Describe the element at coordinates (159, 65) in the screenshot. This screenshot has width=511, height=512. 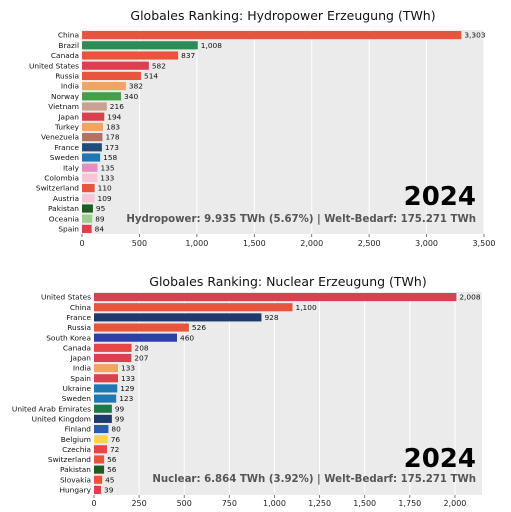
I see `value-label: 582` at that location.